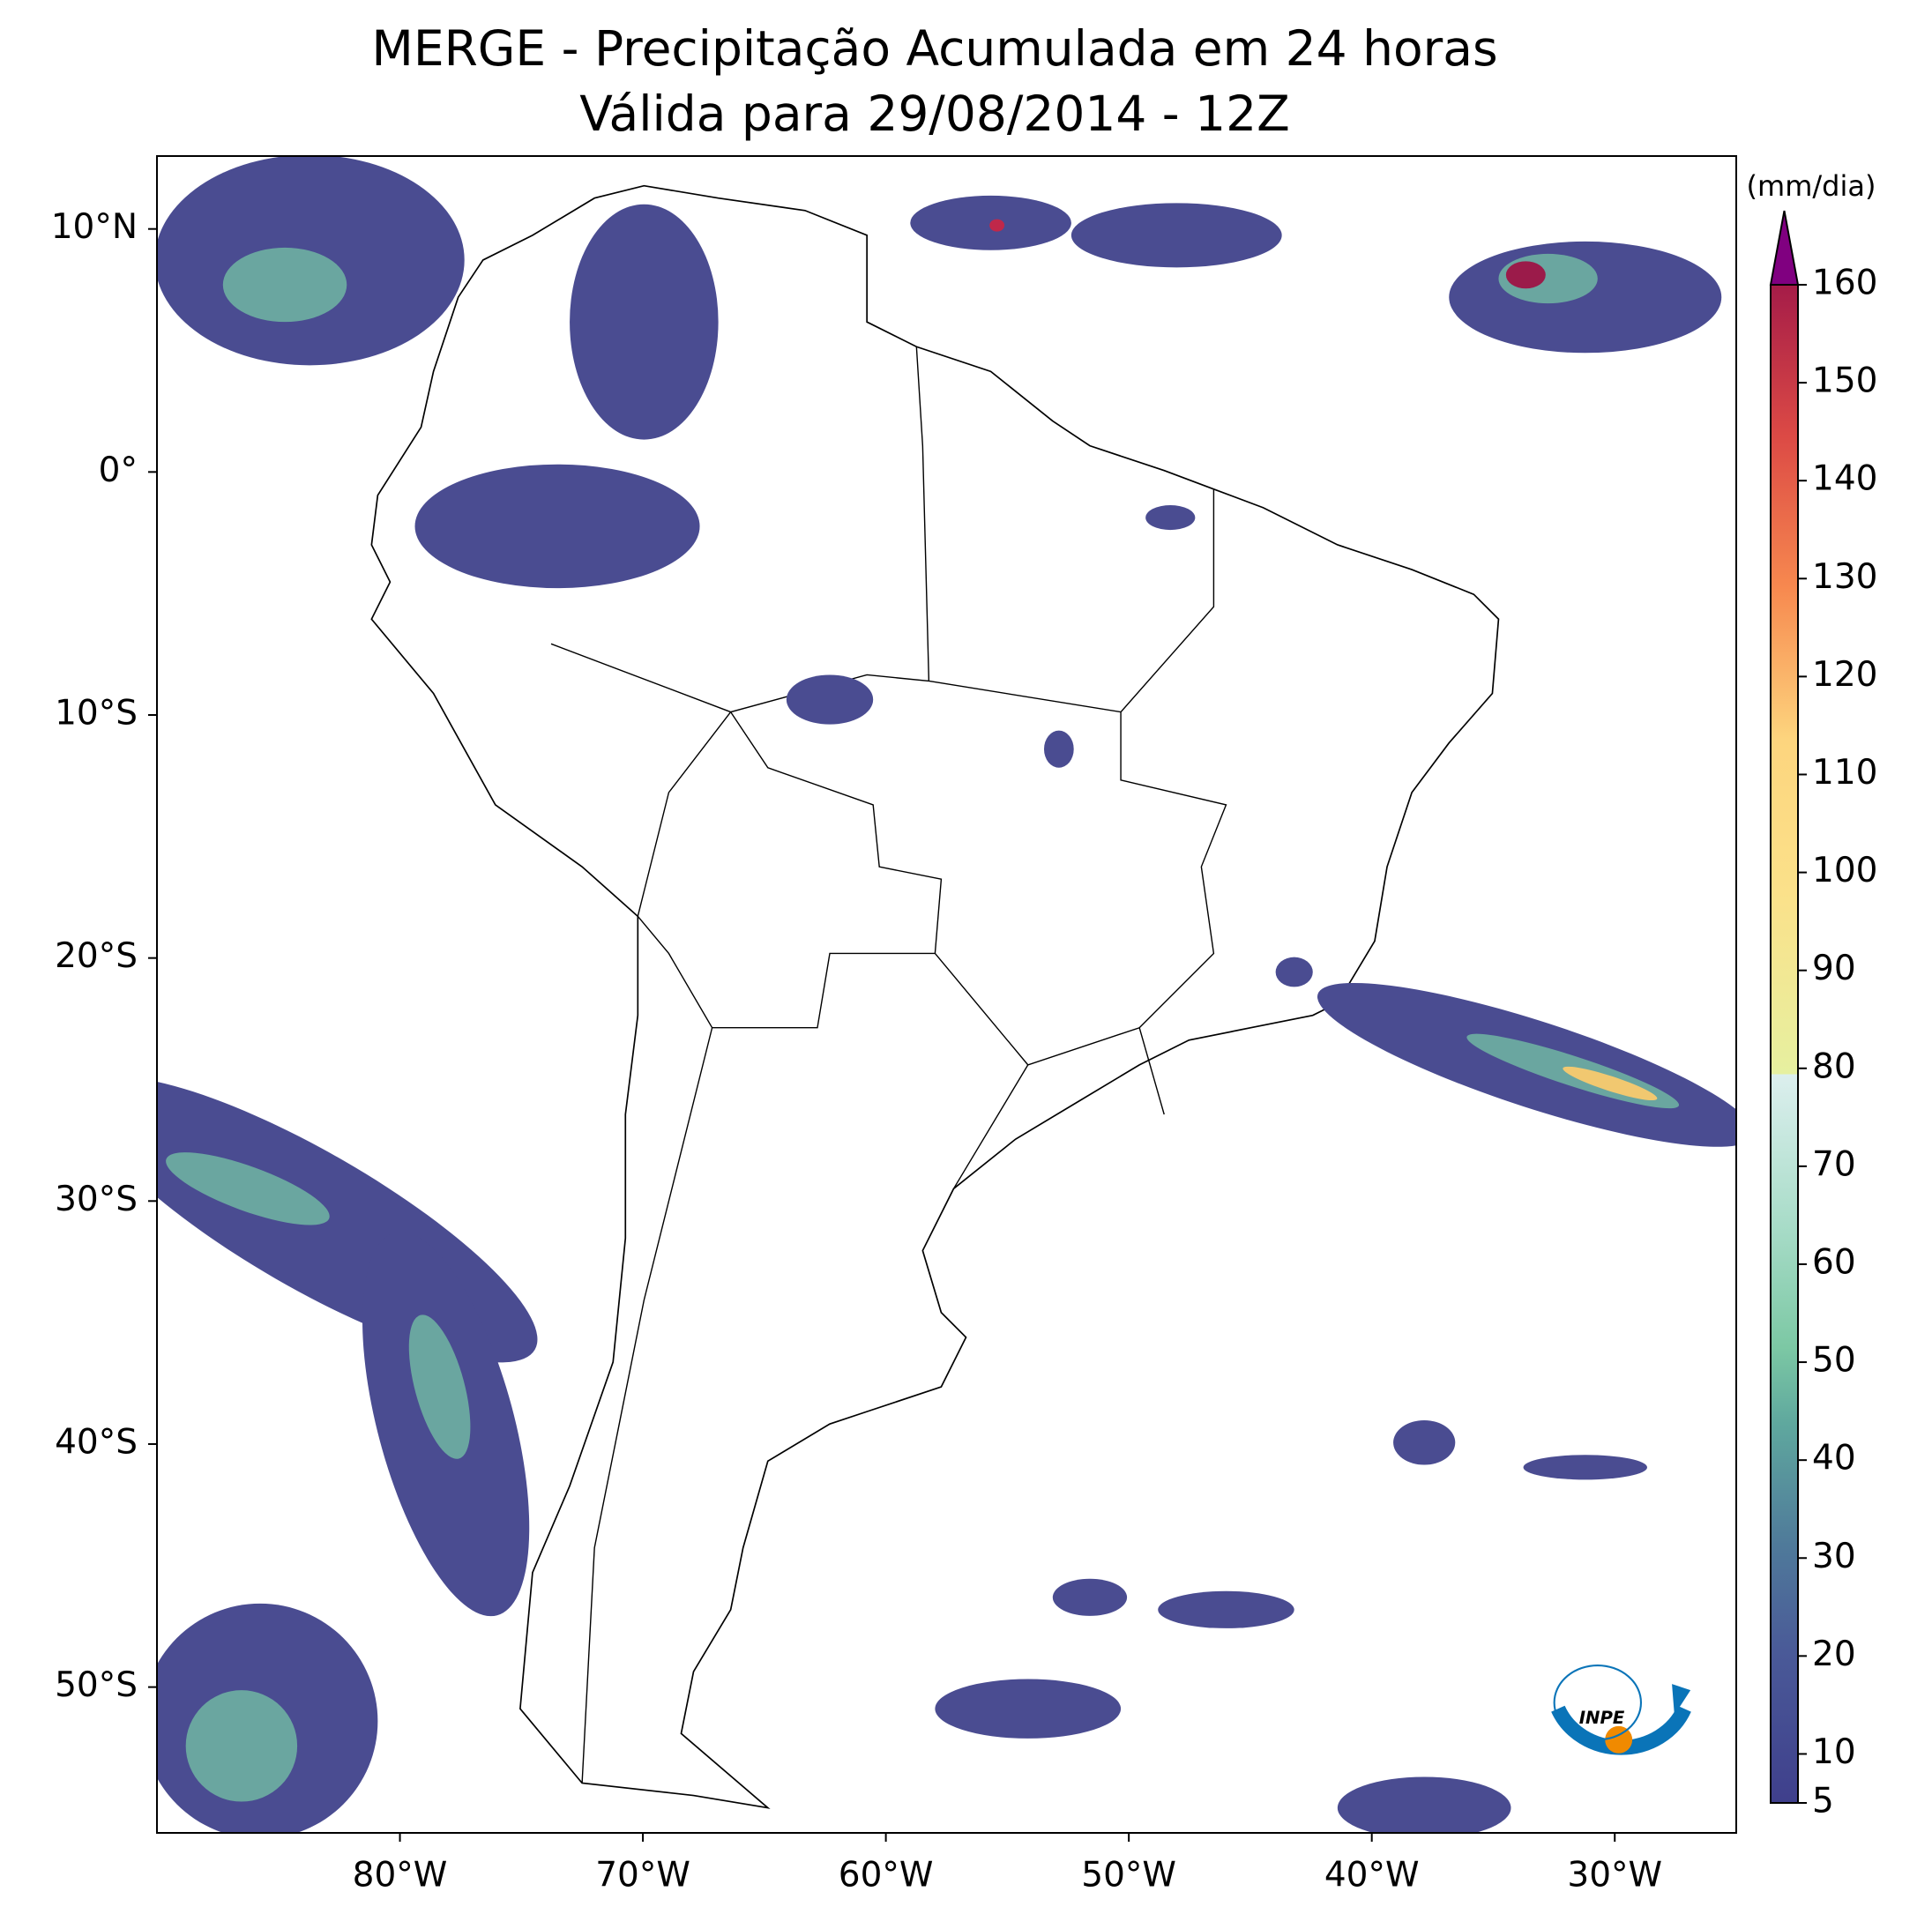 Image resolution: width=1932 pixels, height=1914 pixels. Describe the element at coordinates (1784, 248) in the screenshot. I see `colorbar-extend` at that location.